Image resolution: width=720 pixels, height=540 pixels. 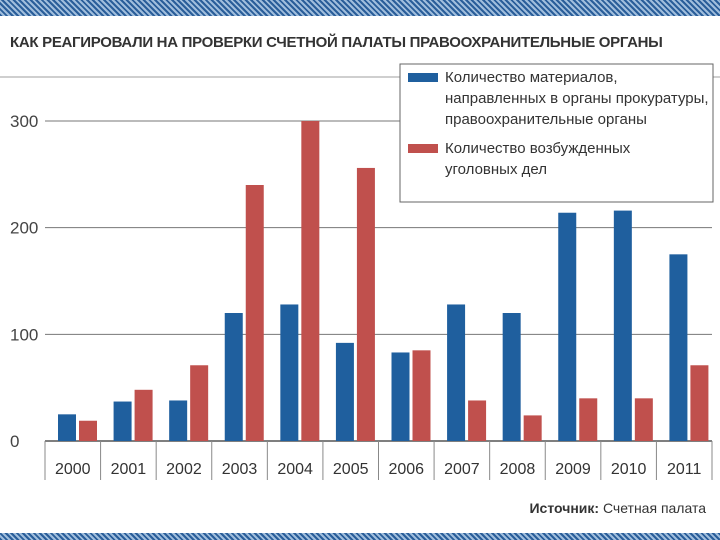 What do you see at coordinates (14, 441) in the screenshot?
I see `y-tick-label: 0` at bounding box center [14, 441].